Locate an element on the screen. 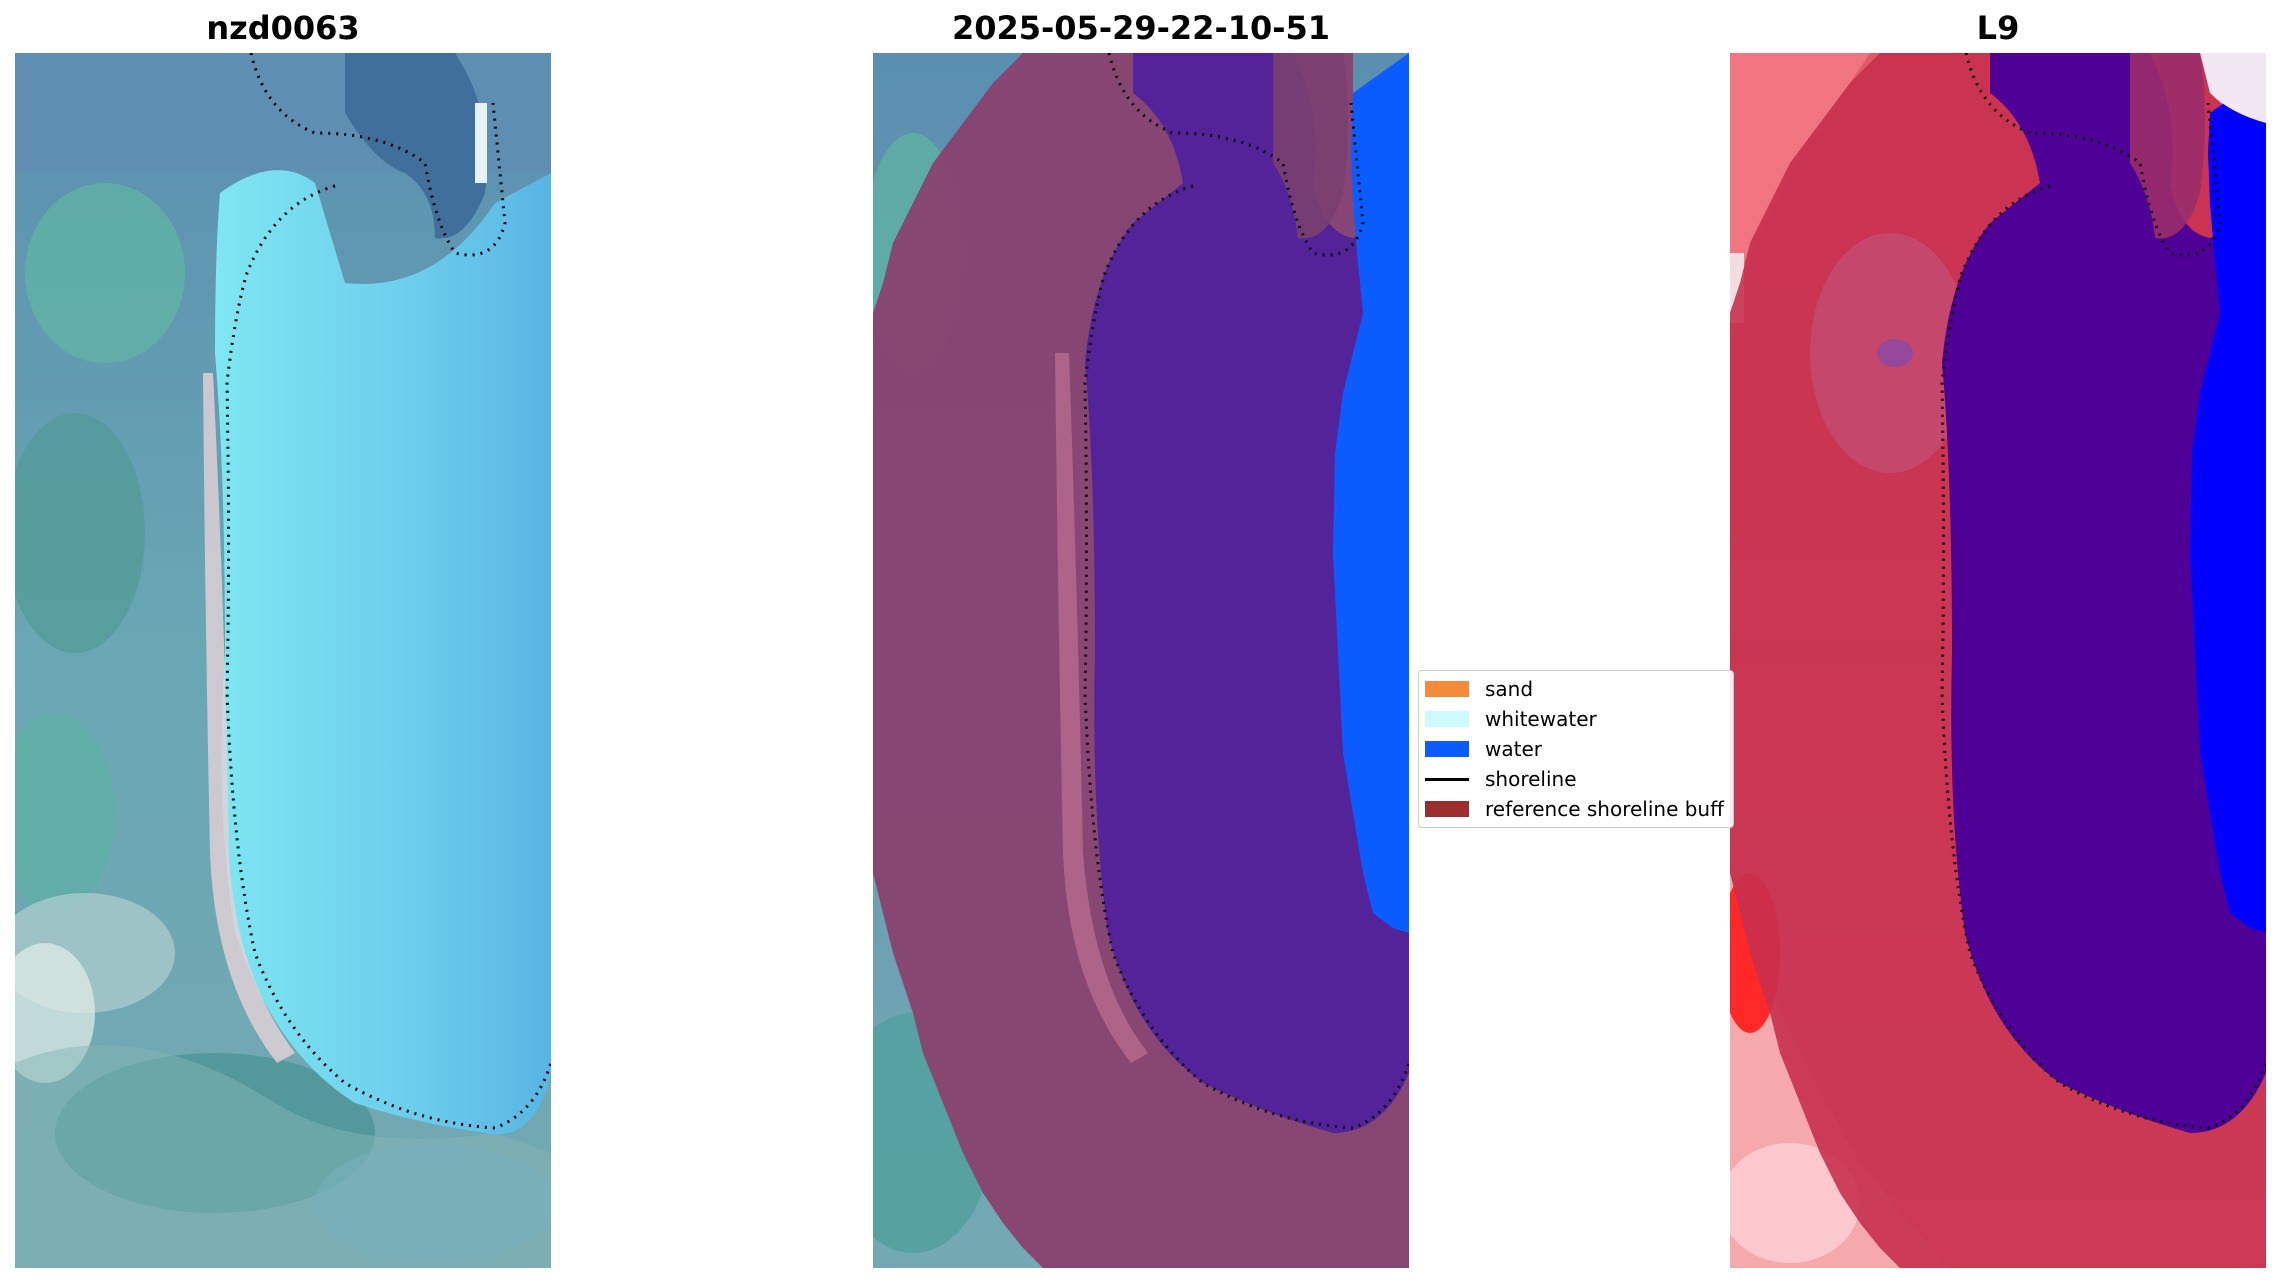 The width and height of the screenshot is (2280, 1283). legend-label-sand: sand is located at coordinates (1509, 689).